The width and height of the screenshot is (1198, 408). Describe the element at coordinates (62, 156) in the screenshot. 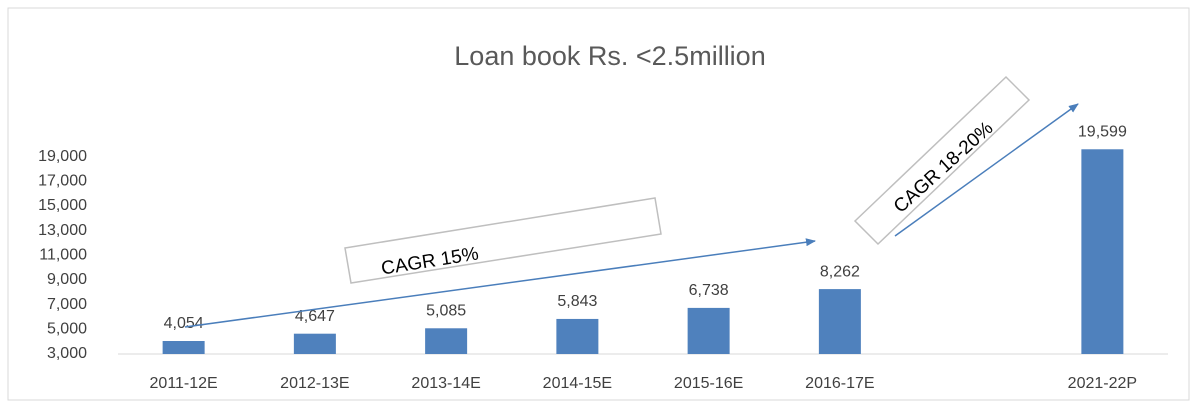

I see `y-tick-label: 19,000` at that location.